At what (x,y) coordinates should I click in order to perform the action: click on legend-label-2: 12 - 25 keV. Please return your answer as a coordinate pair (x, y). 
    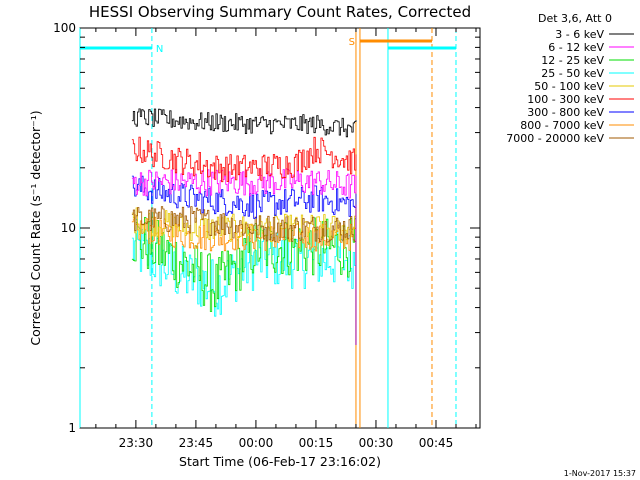
    Looking at the image, I should click on (572, 60).